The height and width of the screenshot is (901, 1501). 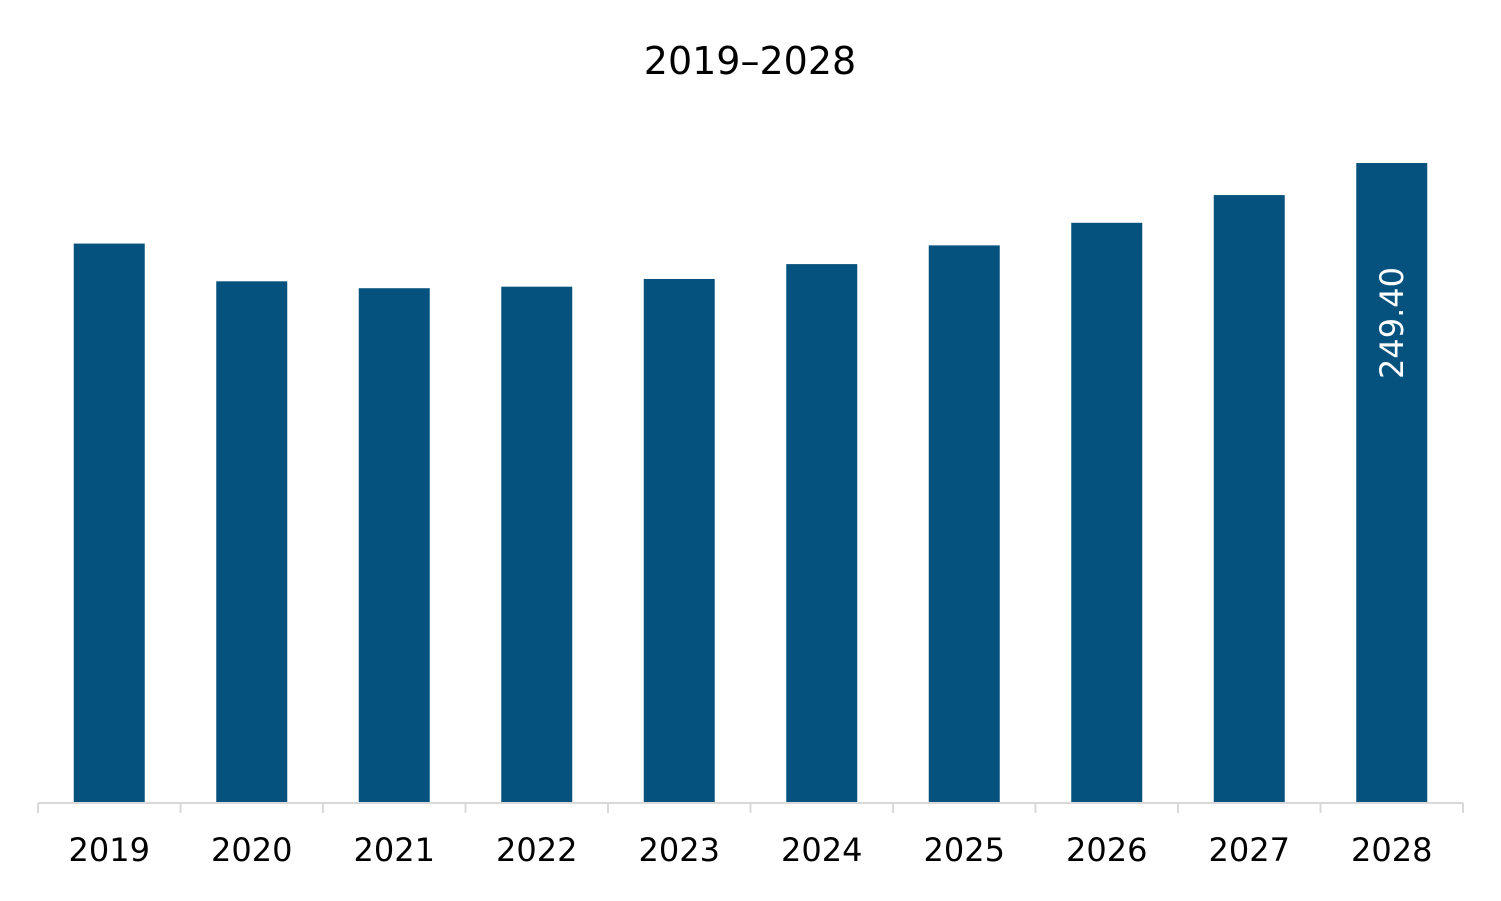 I want to click on bar-2026, so click(x=1107, y=512).